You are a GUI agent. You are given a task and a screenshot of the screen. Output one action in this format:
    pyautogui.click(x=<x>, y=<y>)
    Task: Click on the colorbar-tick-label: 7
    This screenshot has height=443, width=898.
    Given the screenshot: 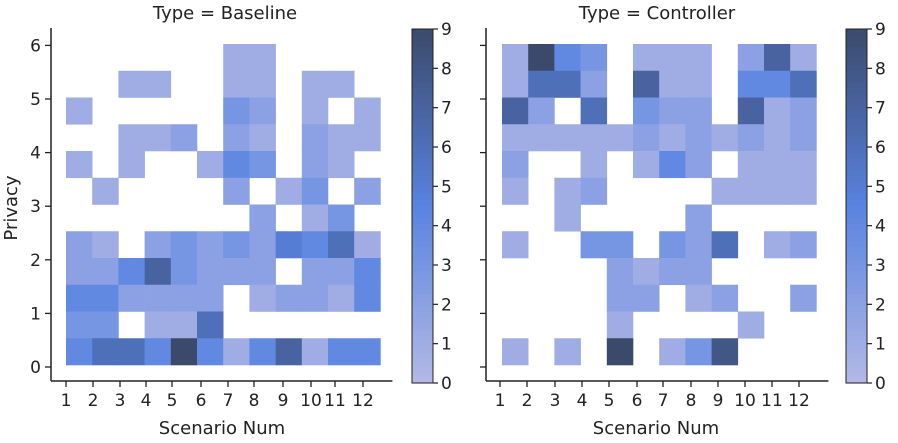 What is the action you would take?
    pyautogui.click(x=880, y=109)
    